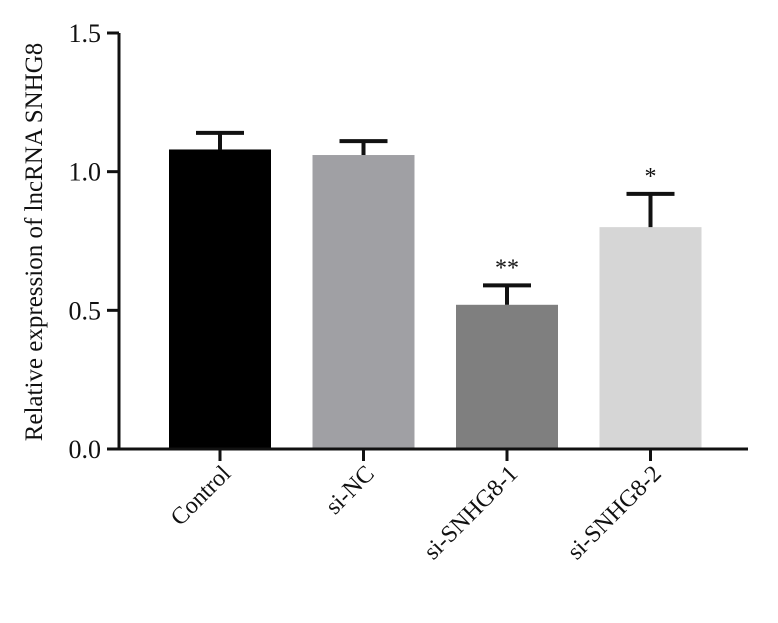  What do you see at coordinates (576, 223) in the screenshot?
I see `significance-group: ***` at bounding box center [576, 223].